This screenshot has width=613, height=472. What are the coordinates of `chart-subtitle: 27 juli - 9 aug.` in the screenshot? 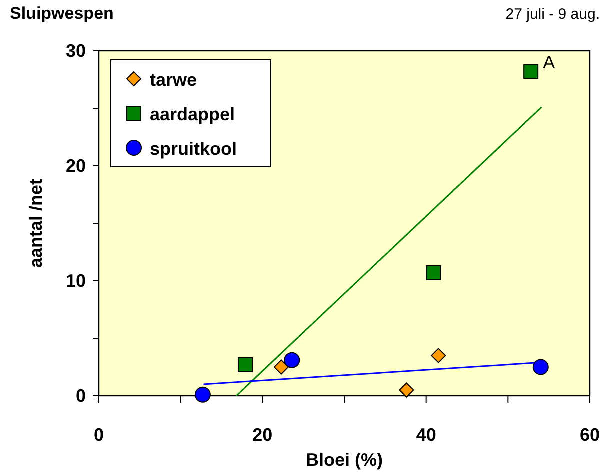 It's located at (553, 14).